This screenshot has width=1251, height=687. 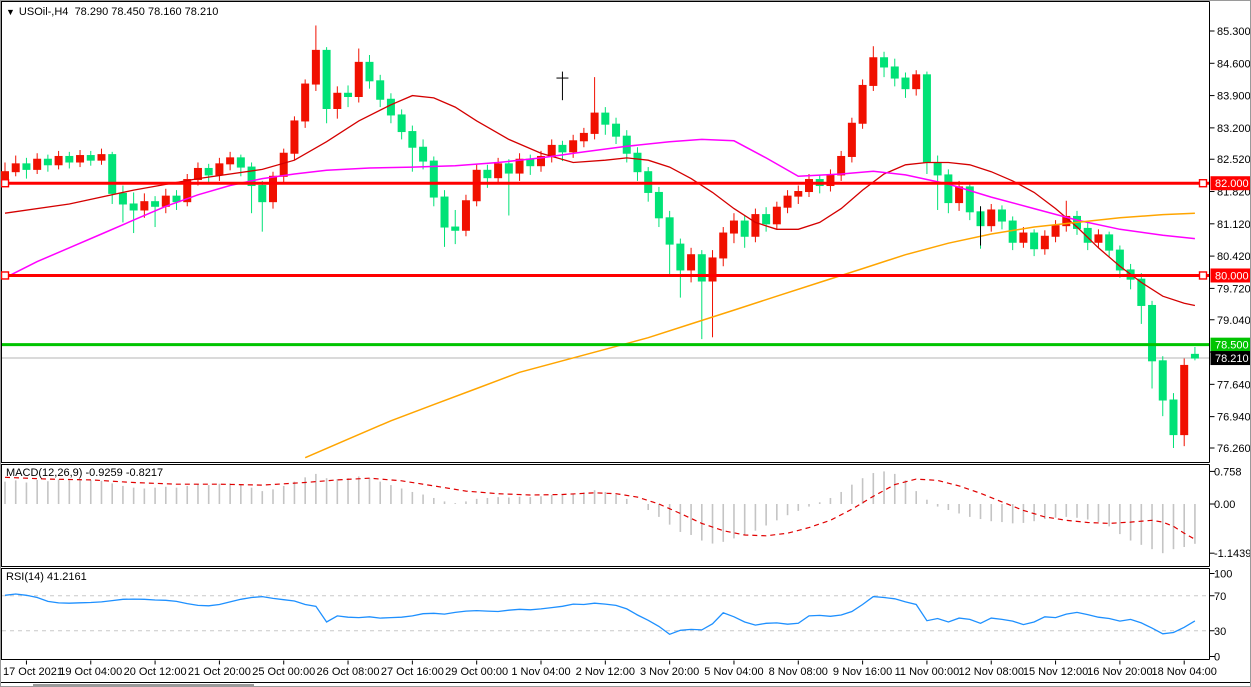 I want to click on date-tick-label: 20 Oct 12:00, so click(x=155, y=672).